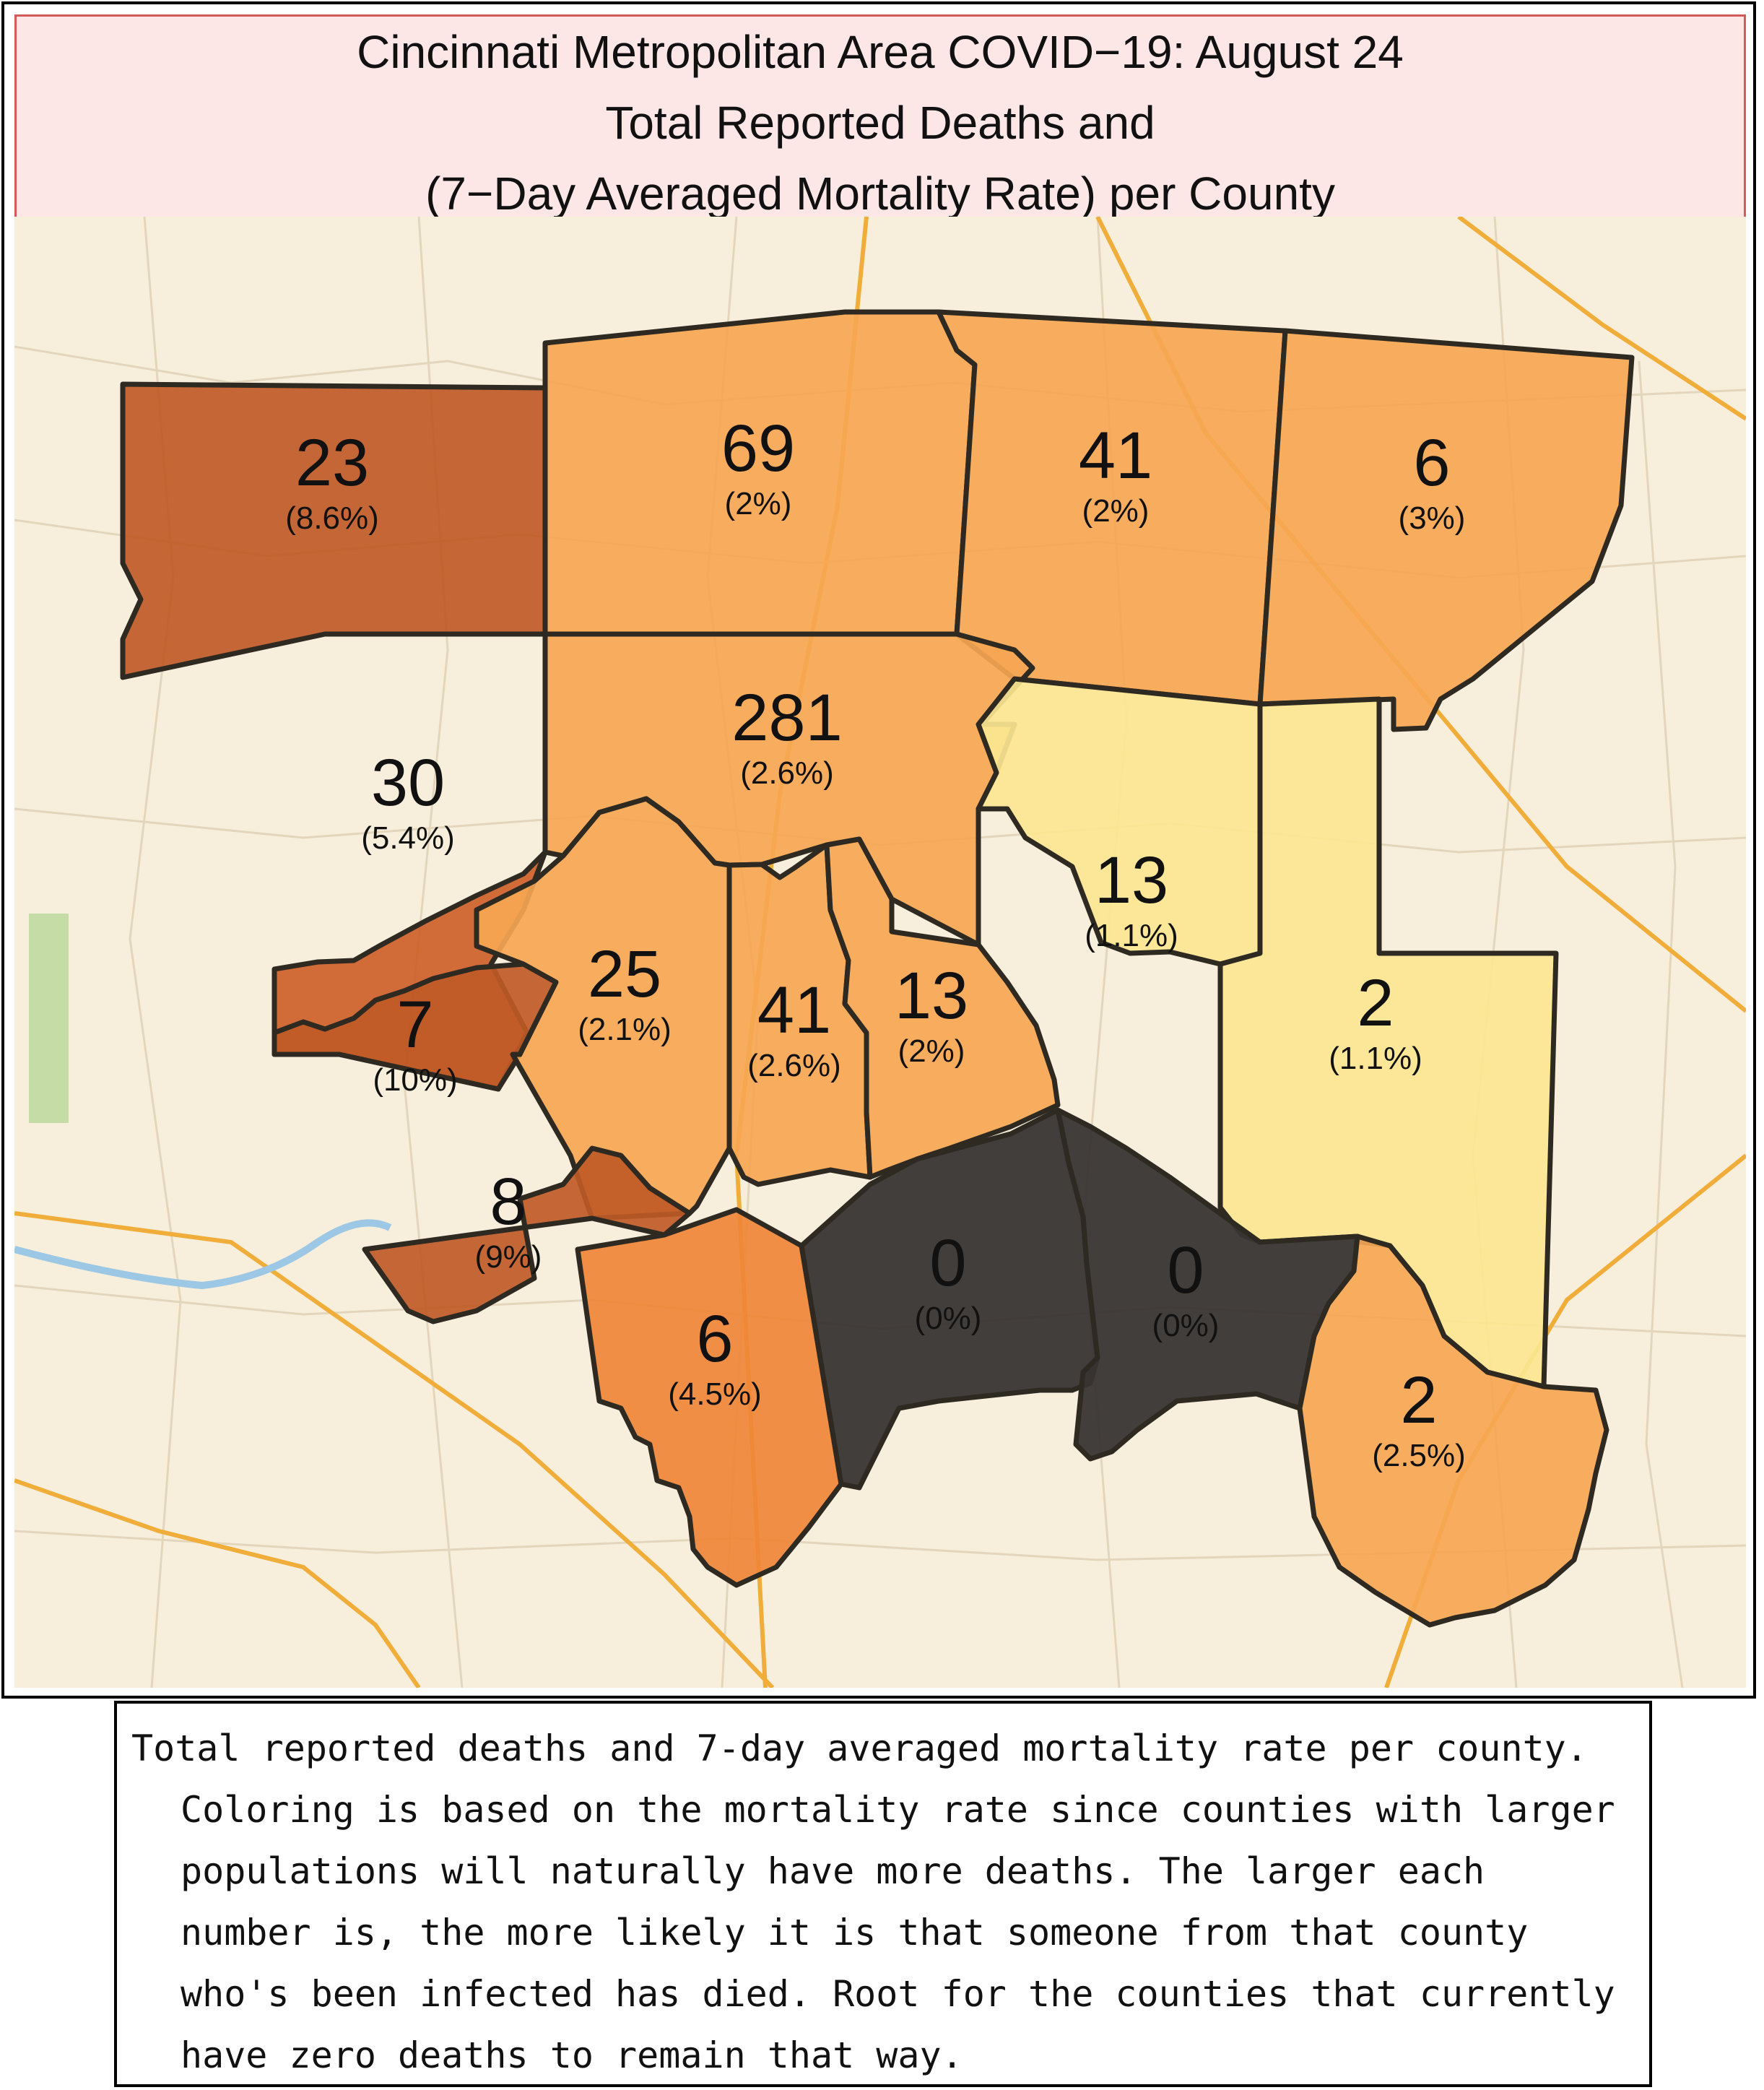 The height and width of the screenshot is (2090, 1764). What do you see at coordinates (715, 1394) in the screenshot?
I see `county-mortality-rate: (4.5%)` at bounding box center [715, 1394].